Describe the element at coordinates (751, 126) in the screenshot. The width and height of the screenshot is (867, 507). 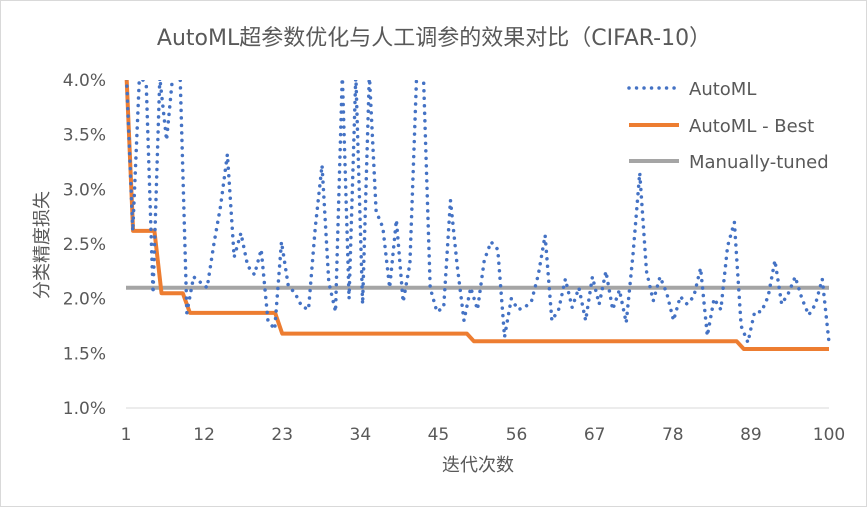
I see `legend-label: AutoML - Best` at that location.